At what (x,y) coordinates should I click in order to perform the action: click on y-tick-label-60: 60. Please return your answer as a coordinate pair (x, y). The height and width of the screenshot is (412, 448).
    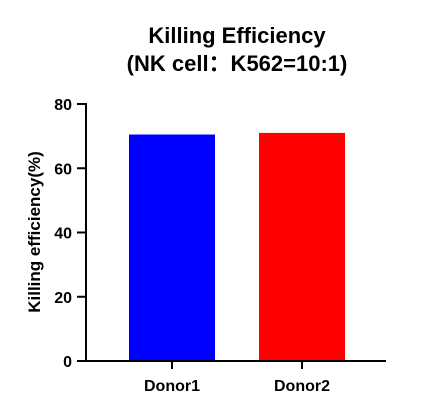
    Looking at the image, I should click on (63, 169).